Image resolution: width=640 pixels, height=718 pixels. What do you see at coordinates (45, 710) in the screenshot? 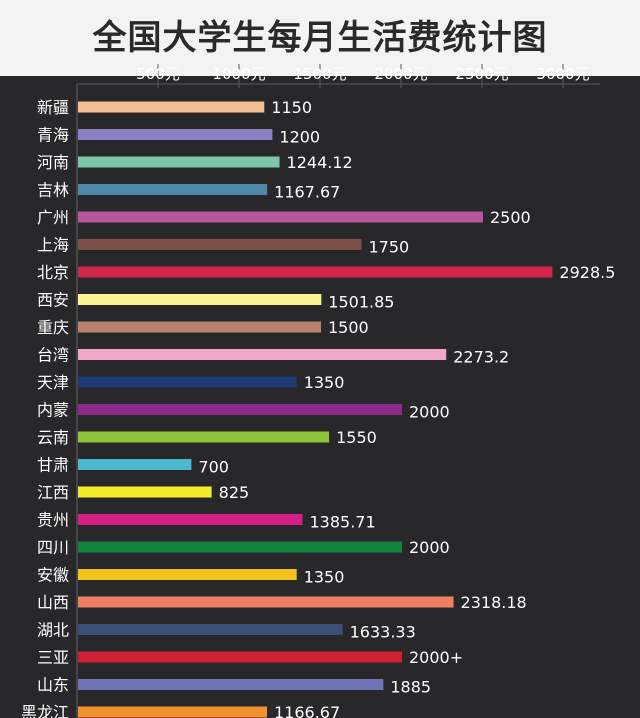
I see `category-label: 黑龙江` at bounding box center [45, 710].